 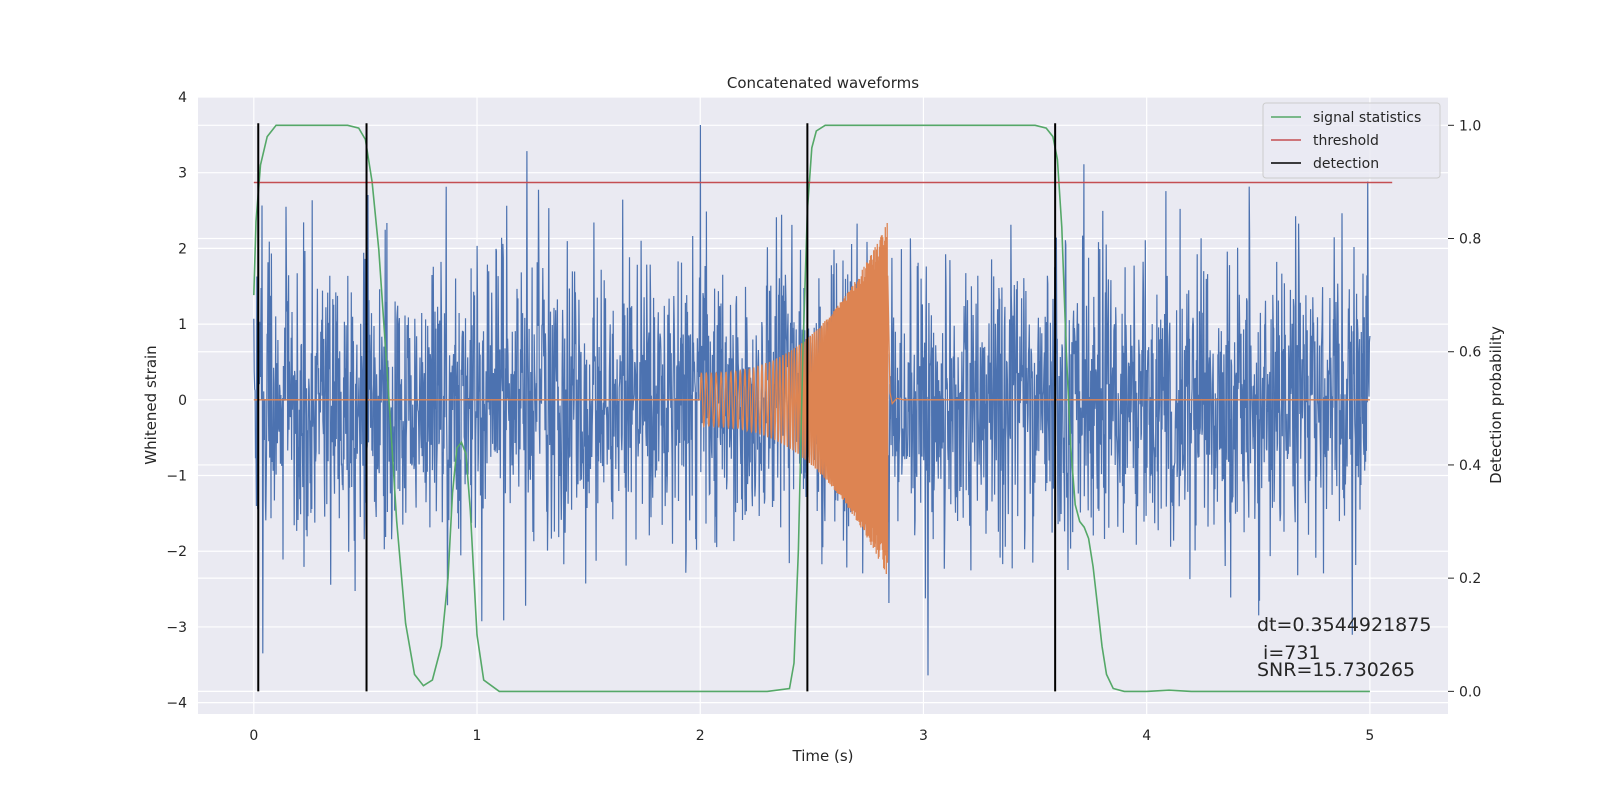 I want to click on annotation-dt: dt=0.3544921875, so click(x=1344, y=625).